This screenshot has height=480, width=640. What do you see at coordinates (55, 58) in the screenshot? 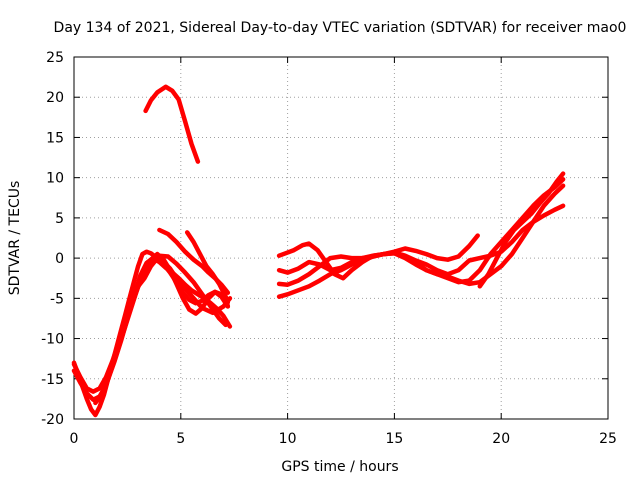
I see `y-tick-label: 25` at bounding box center [55, 58].